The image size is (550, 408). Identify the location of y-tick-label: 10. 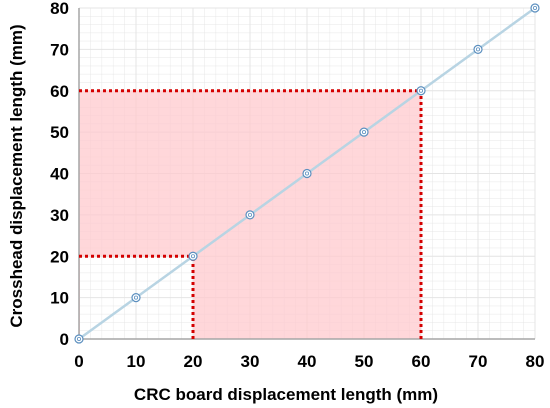
(59, 298).